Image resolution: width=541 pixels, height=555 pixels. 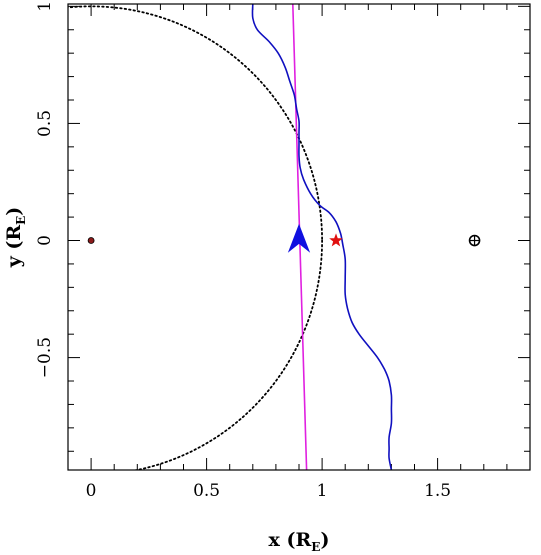 I want to click on y-tick-label: 1, so click(x=45, y=6).